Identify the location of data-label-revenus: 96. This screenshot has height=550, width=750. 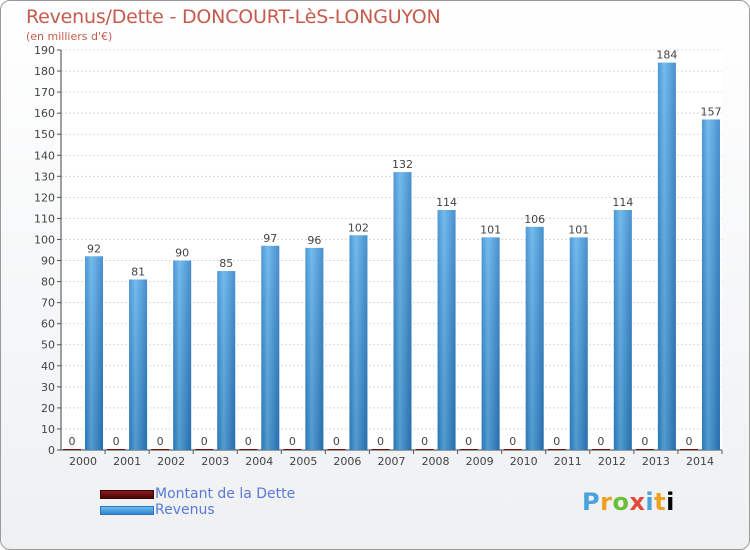
(314, 240).